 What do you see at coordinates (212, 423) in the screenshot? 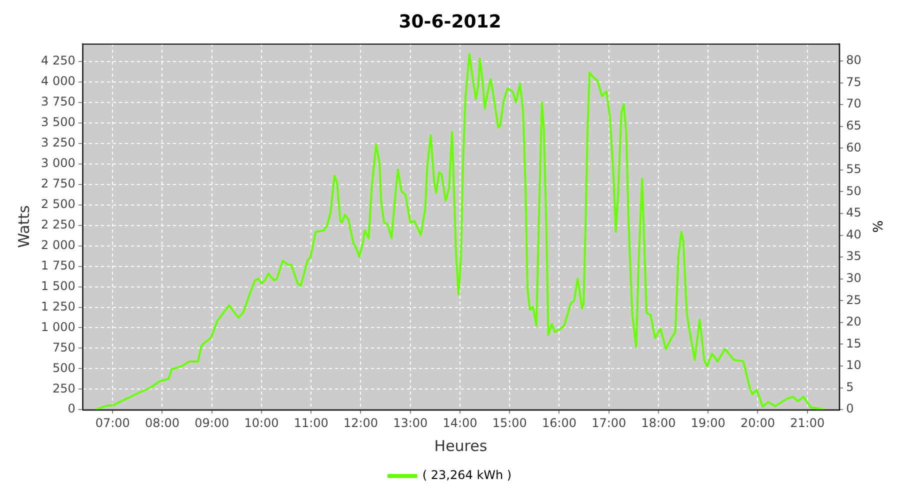
I see `x-tick-label: 09:00` at bounding box center [212, 423].